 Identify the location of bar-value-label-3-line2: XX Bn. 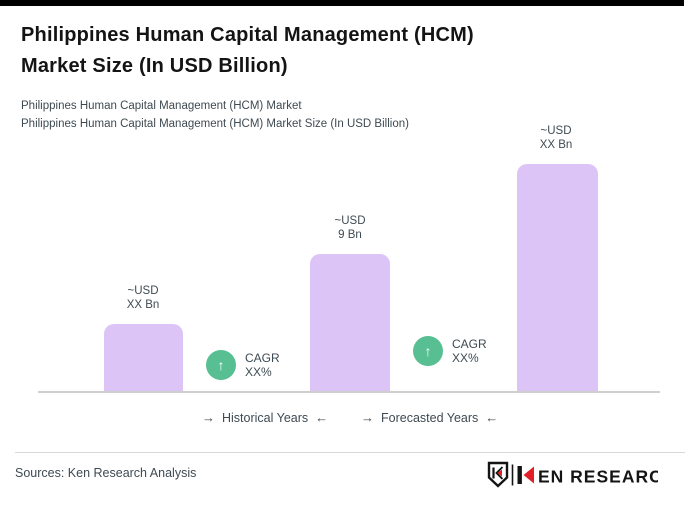
(556, 145).